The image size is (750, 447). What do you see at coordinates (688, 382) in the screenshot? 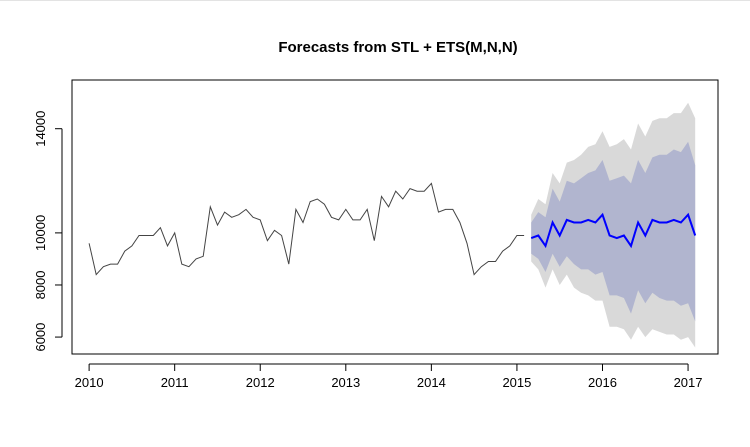
I see `x-tick-label: 2017` at bounding box center [688, 382].